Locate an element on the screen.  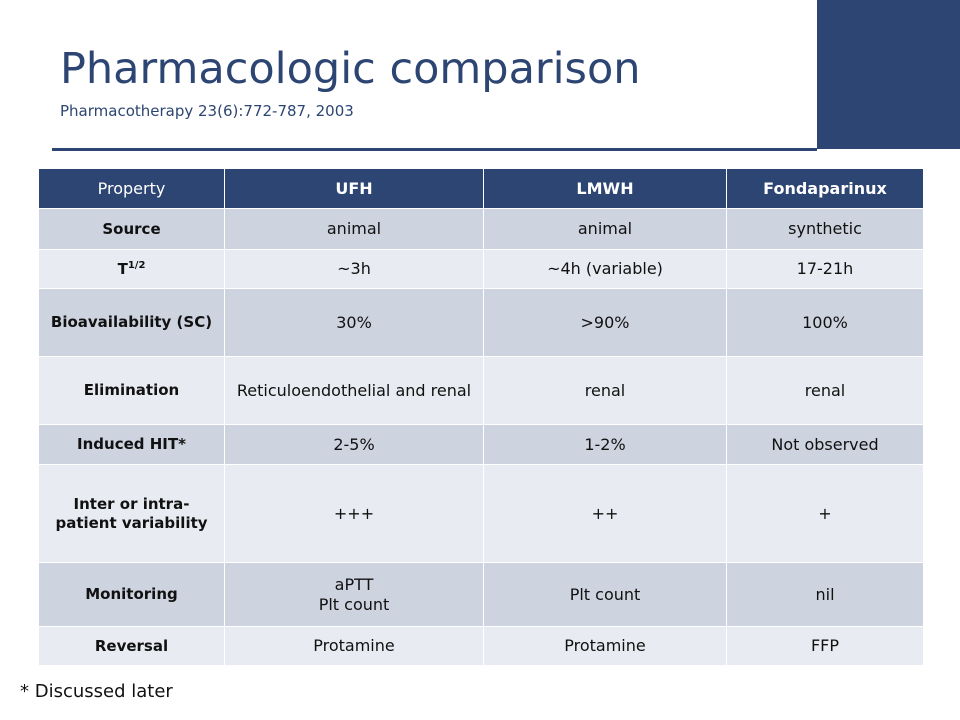
cell-lmwh: Plt count is located at coordinates (605, 594).